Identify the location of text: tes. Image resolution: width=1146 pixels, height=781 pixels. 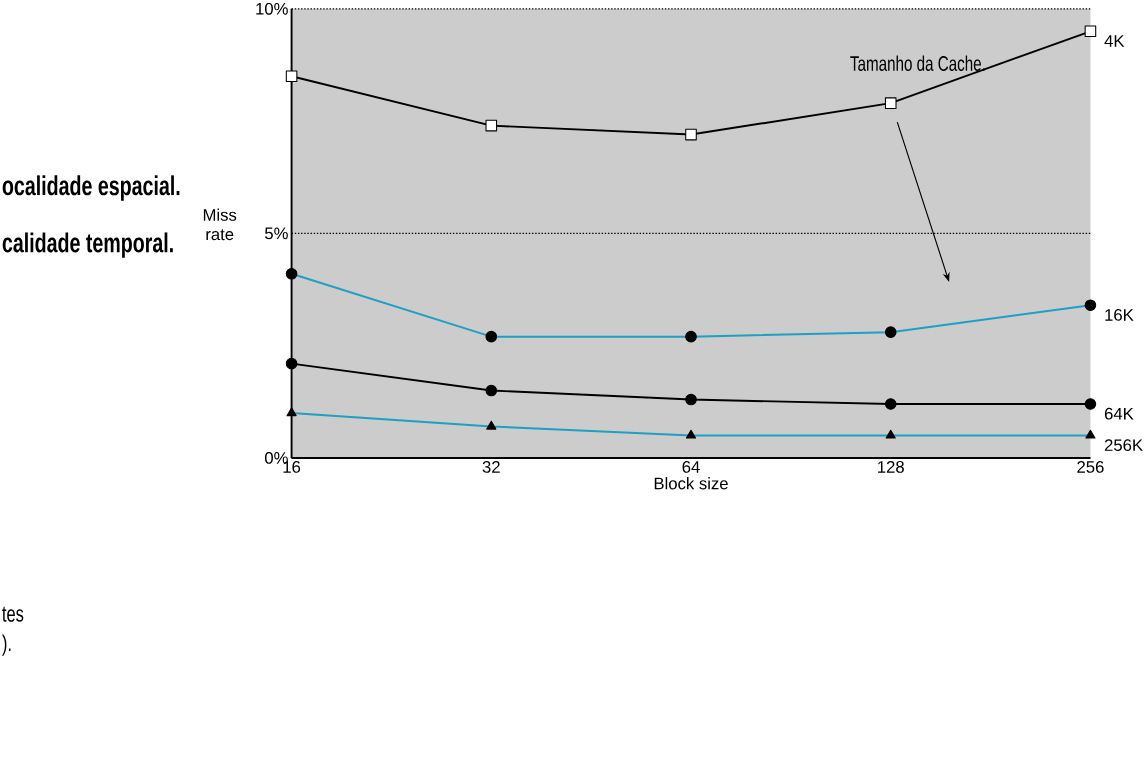
(13, 614).